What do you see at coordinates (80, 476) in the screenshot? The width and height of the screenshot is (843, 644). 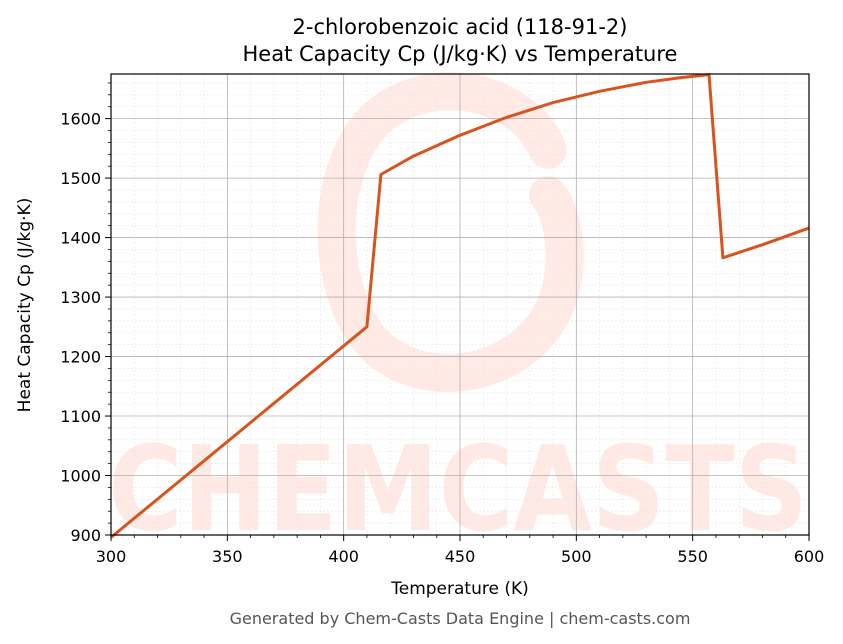 I see `y-tick-label: 1000` at bounding box center [80, 476].